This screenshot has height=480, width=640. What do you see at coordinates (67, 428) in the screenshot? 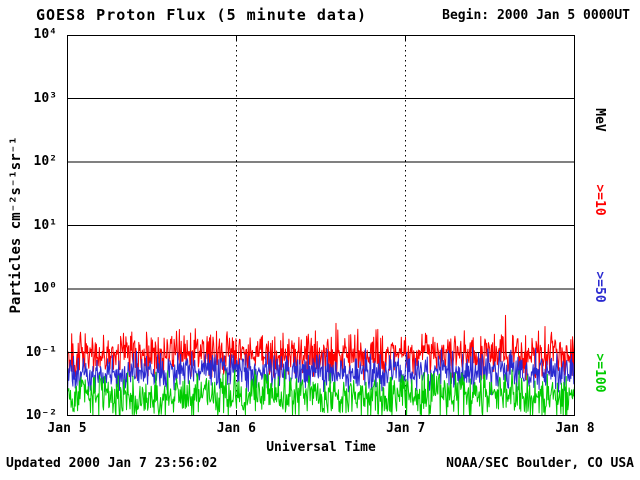
I see `x-tick-label: Jan 5` at bounding box center [67, 428].